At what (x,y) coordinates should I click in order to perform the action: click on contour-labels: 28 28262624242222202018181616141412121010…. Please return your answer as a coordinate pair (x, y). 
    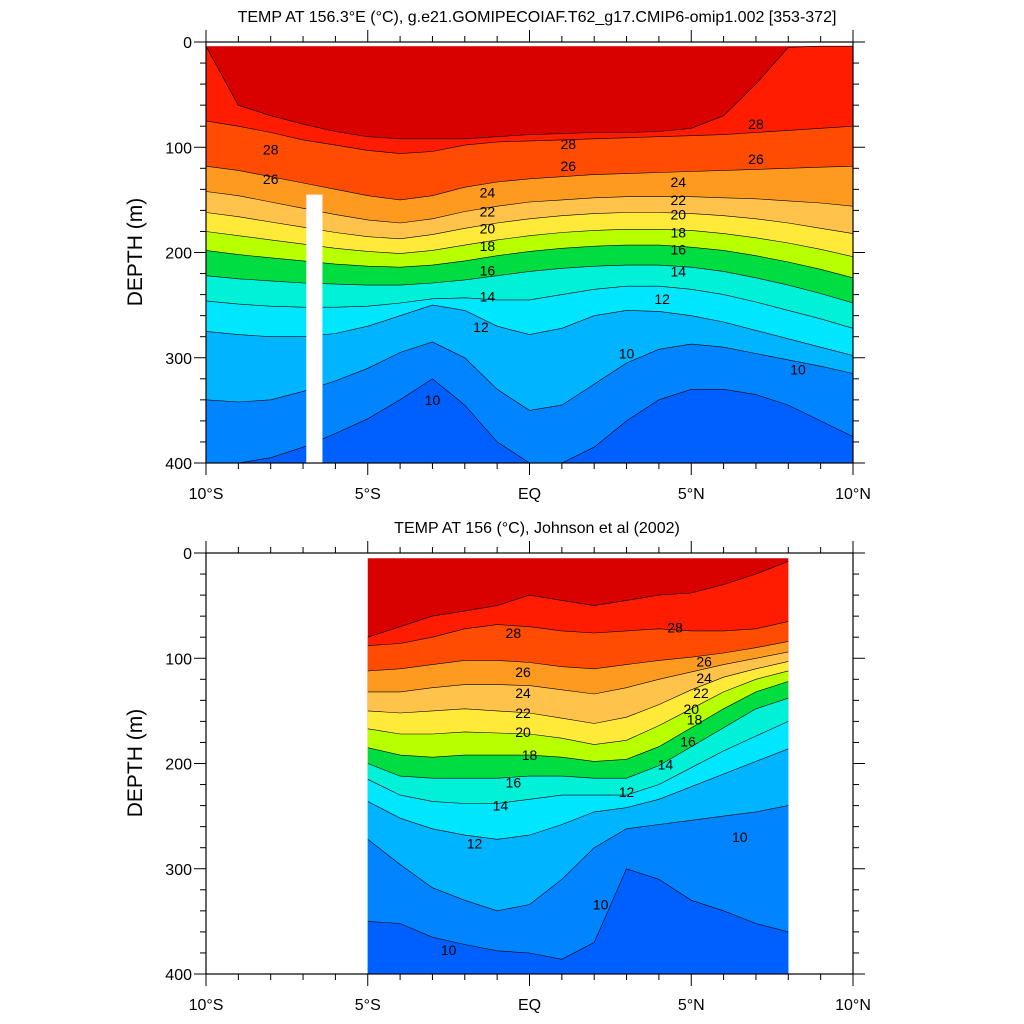
    Looking at the image, I should click on (594, 789).